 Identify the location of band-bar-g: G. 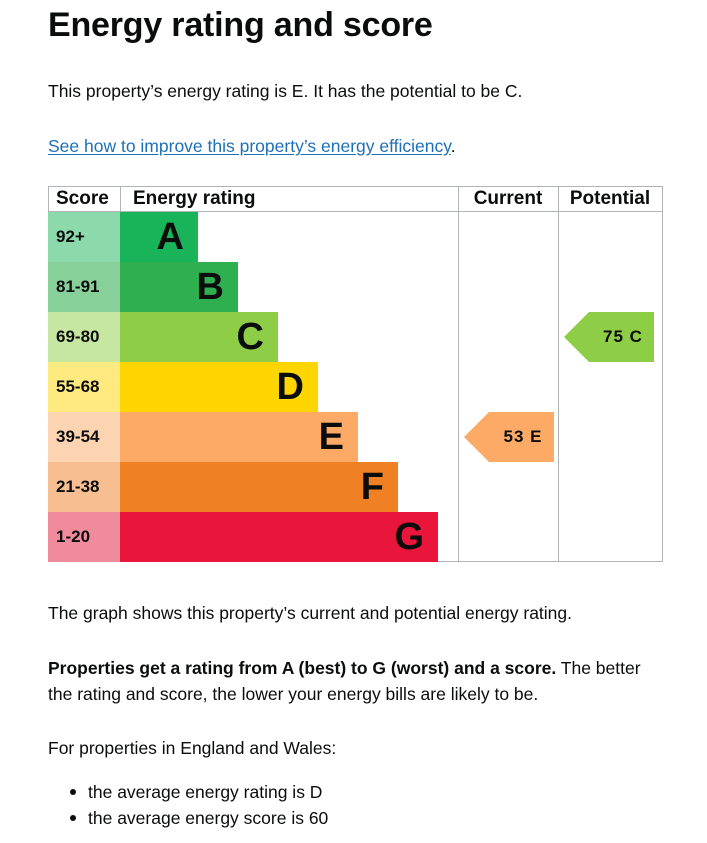
(279, 537).